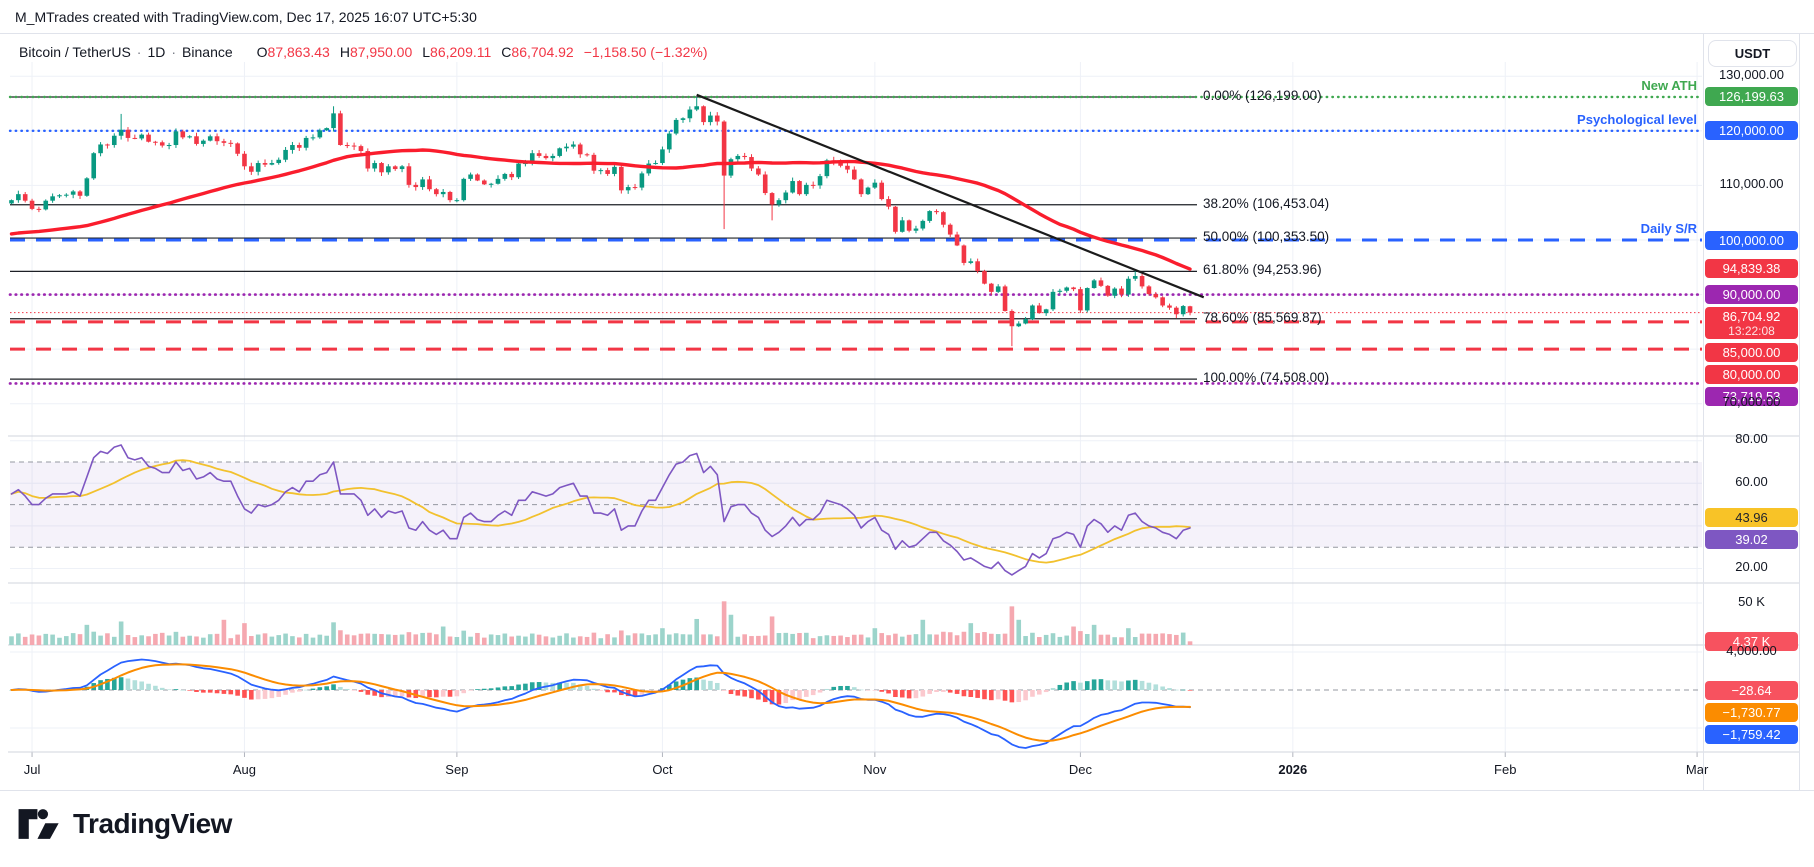  I want to click on price-label: 86,704.92 13:22:08, so click(1751, 323).